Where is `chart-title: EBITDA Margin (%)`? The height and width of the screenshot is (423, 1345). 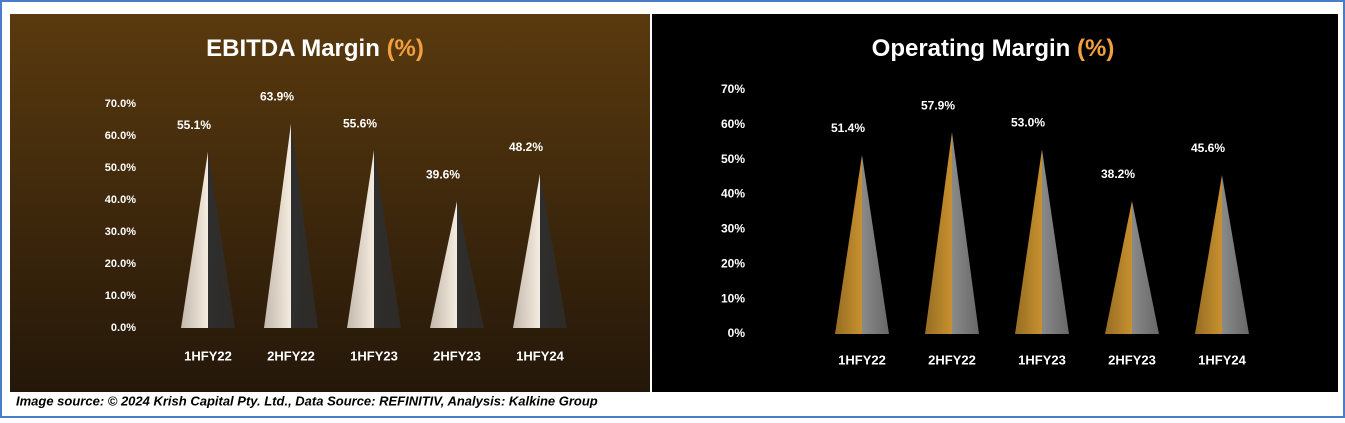 chart-title: EBITDA Margin (%) is located at coordinates (315, 48).